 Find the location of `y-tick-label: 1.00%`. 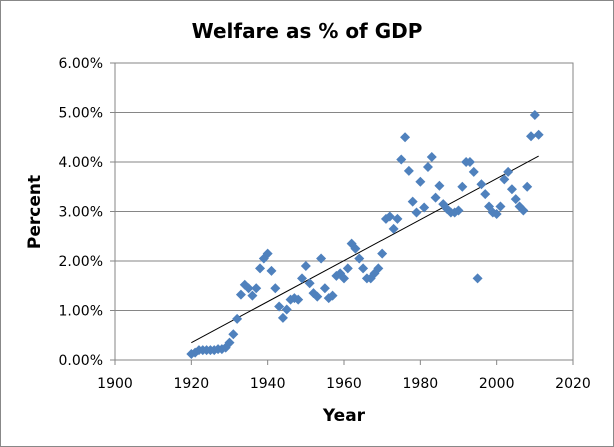

y-tick-label: 1.00% is located at coordinates (81, 312).